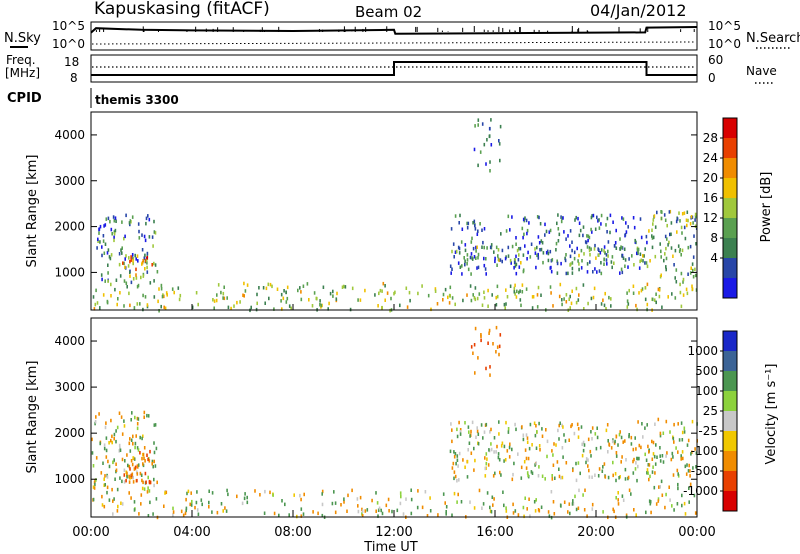 The width and height of the screenshot is (800, 554). I want to click on n-sky-tick-bottom: 10^0, so click(68, 44).